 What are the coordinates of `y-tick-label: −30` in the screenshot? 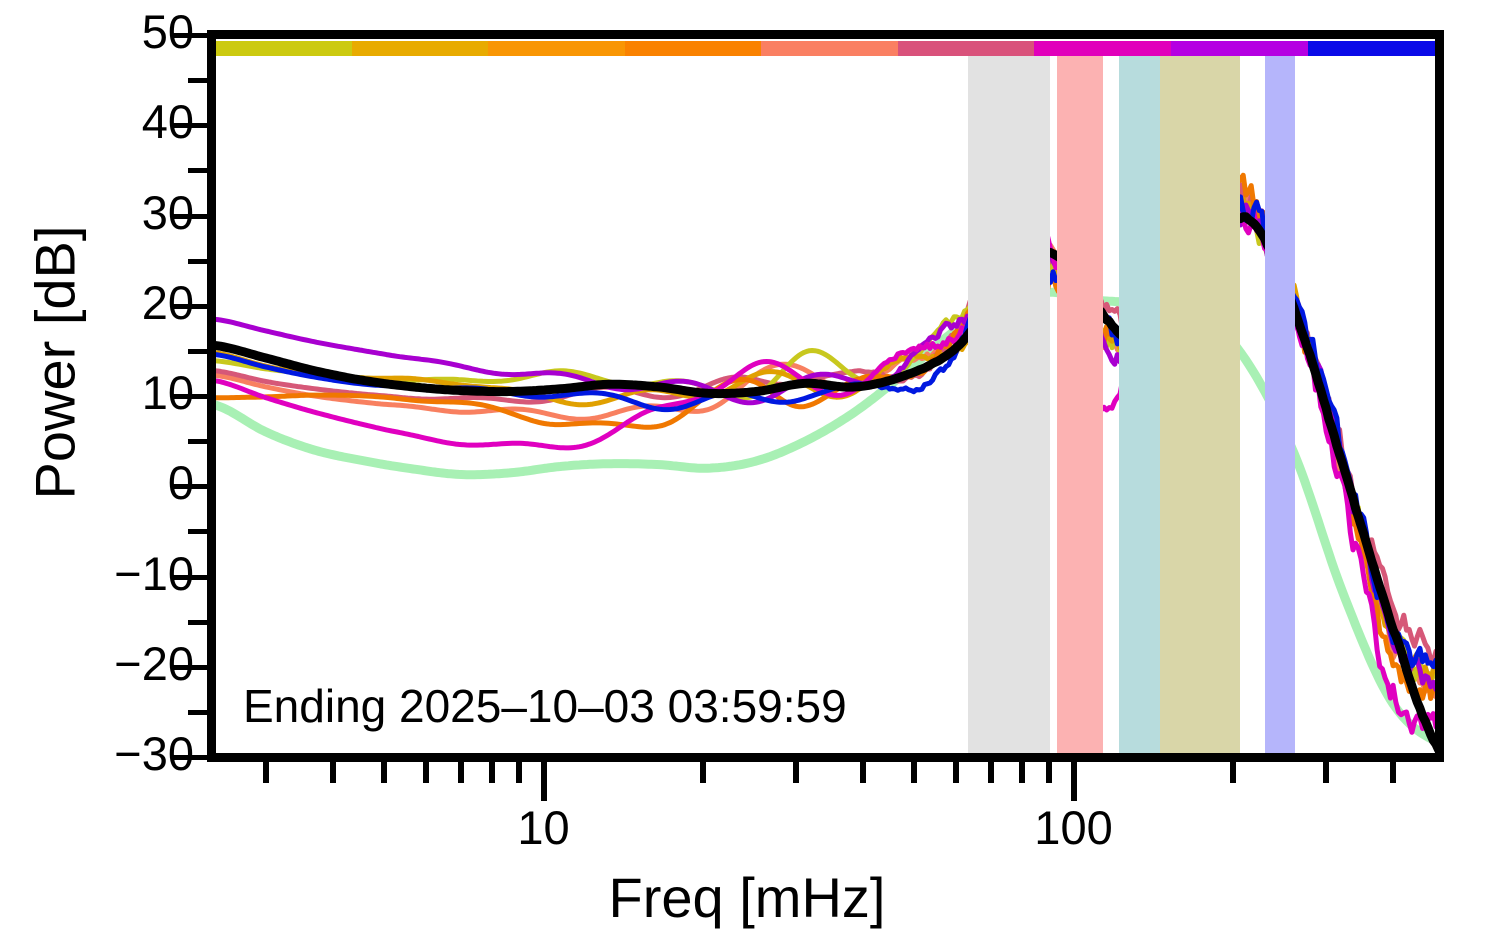 It's located at (154, 753).